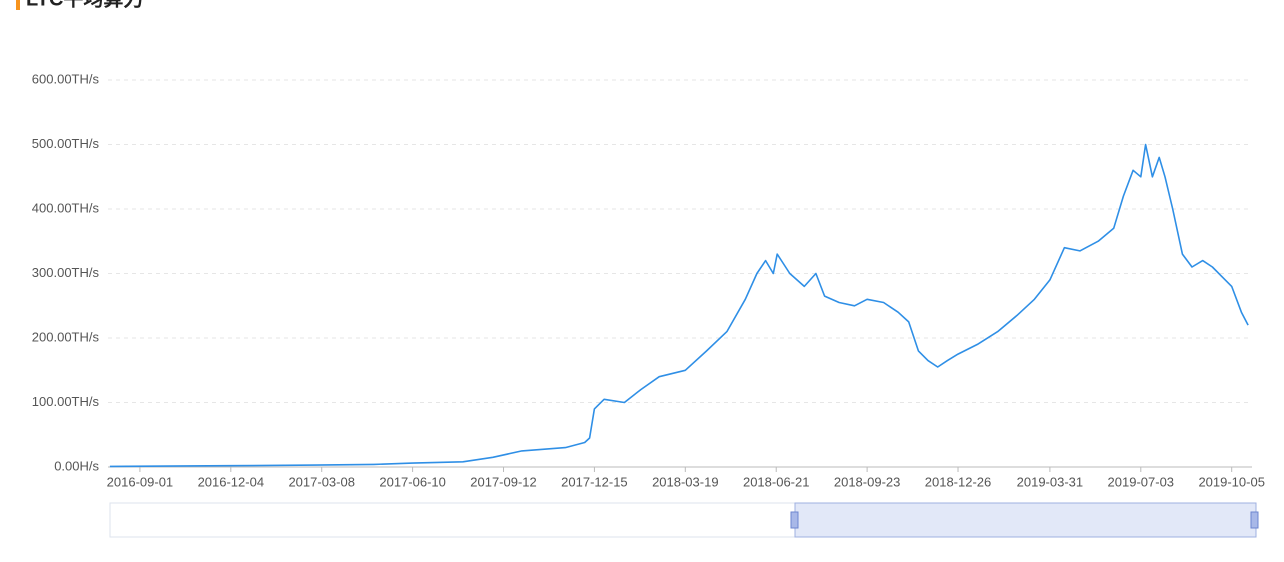 The height and width of the screenshot is (562, 1284). I want to click on x-tick-label: 2017-03-08, so click(321, 481).